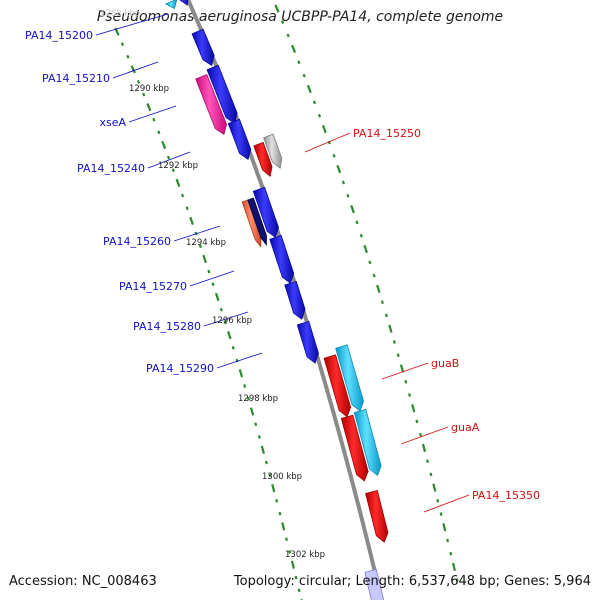 The height and width of the screenshot is (600, 600). I want to click on forward-gene-label: guaA, so click(465, 427).